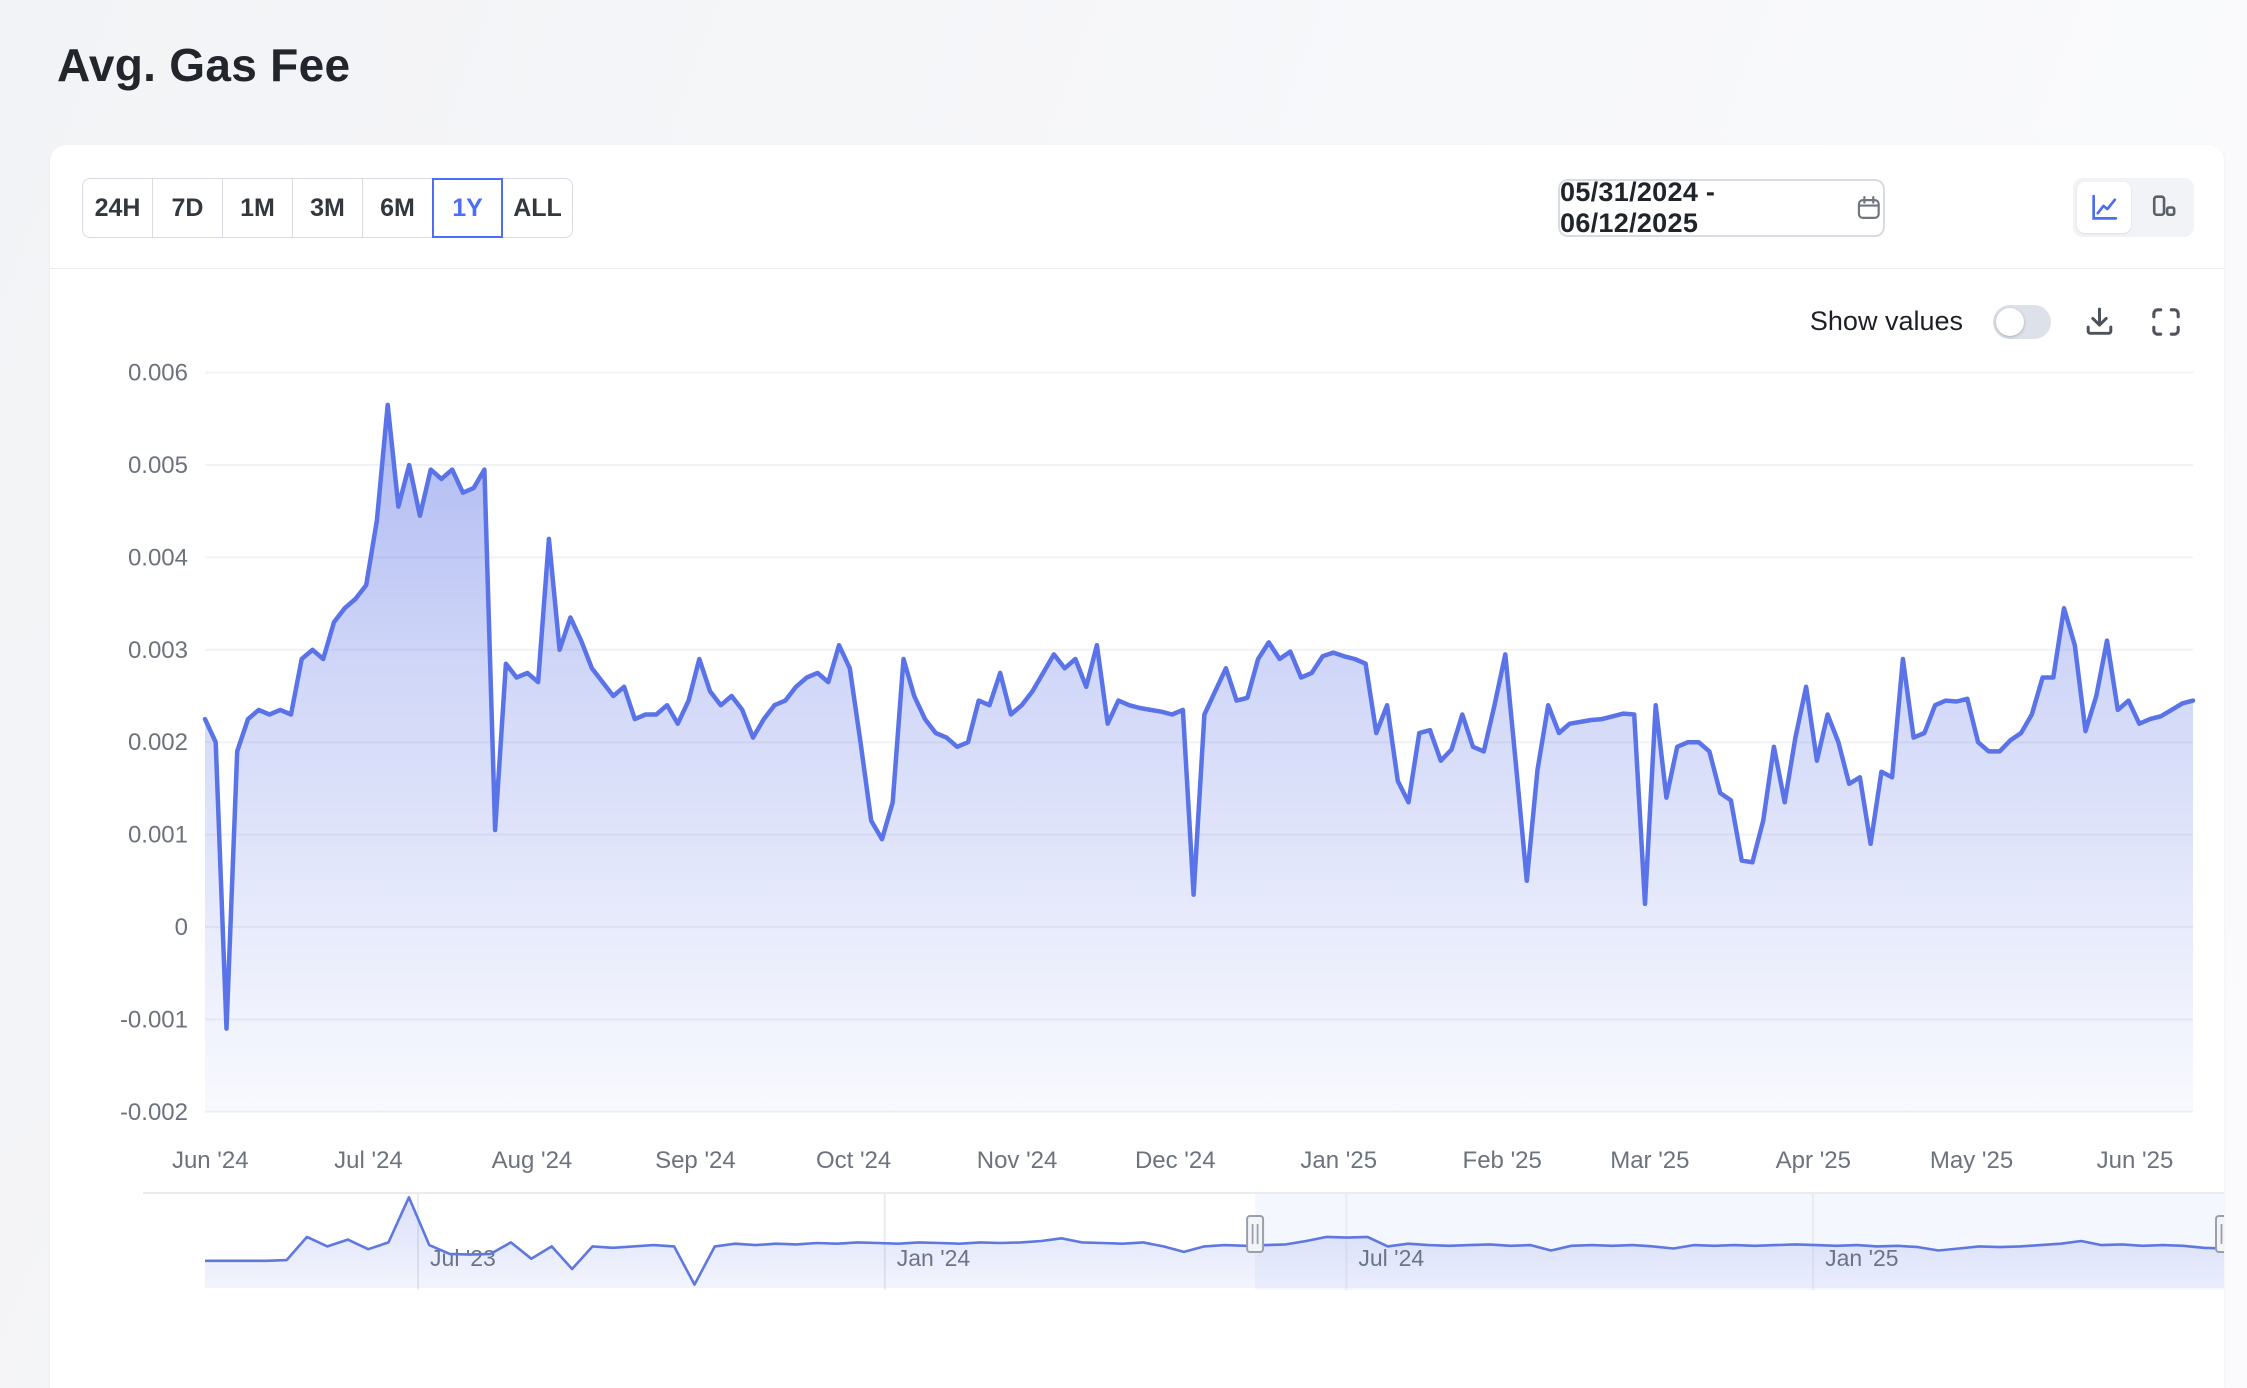  Describe the element at coordinates (187, 208) in the screenshot. I see `range-button-7d: 7D` at that location.